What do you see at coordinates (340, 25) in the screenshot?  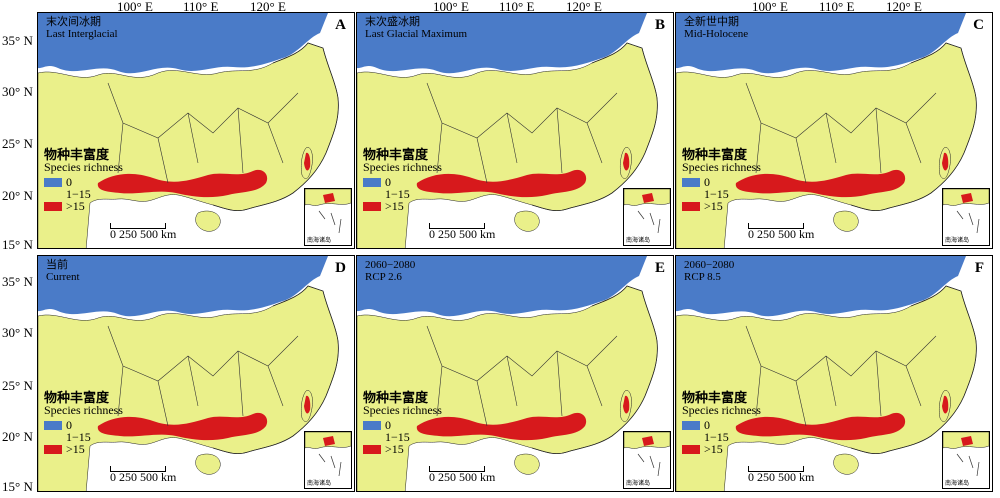 I see `panel-letter: A` at bounding box center [340, 25].